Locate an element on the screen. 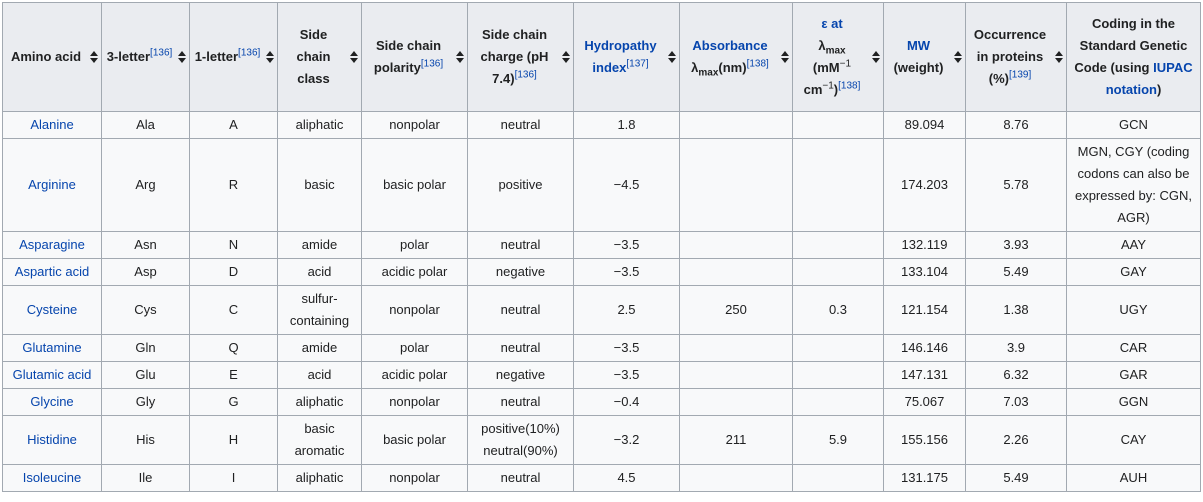 The image size is (1203, 502). amino-acid-link: Isoleucine is located at coordinates (52, 477).